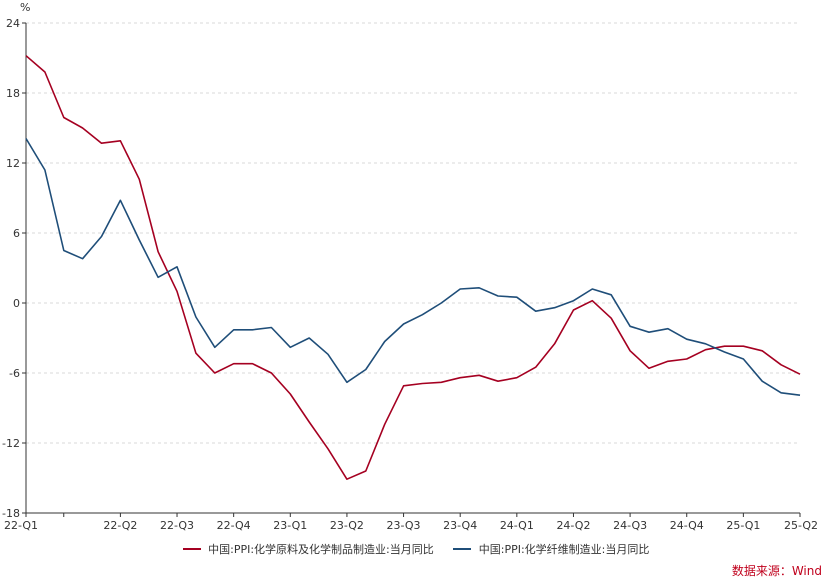  I want to click on x-tick-label: 25-Q1, so click(743, 525).